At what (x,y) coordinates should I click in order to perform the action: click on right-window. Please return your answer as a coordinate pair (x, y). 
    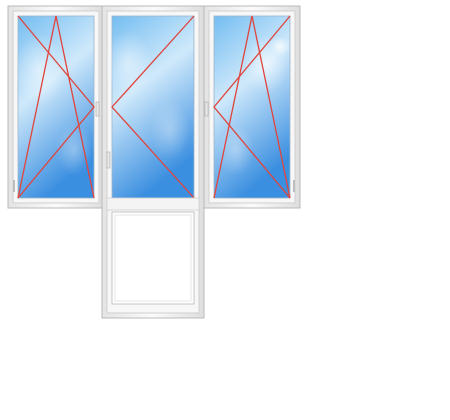
    Looking at the image, I should click on (252, 107).